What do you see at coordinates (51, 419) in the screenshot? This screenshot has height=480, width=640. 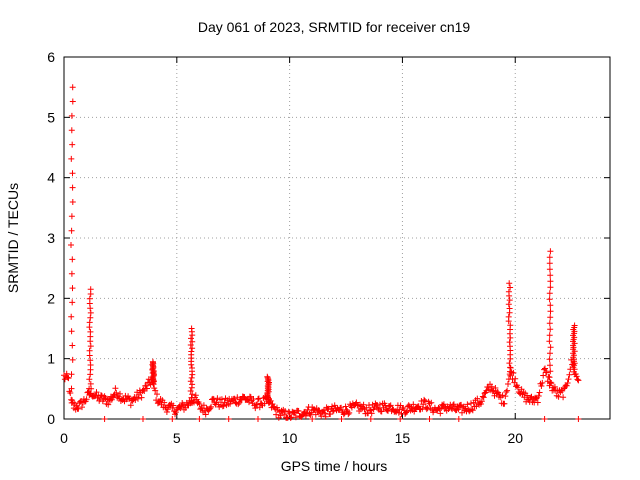 I see `y-tick-label: 0` at bounding box center [51, 419].